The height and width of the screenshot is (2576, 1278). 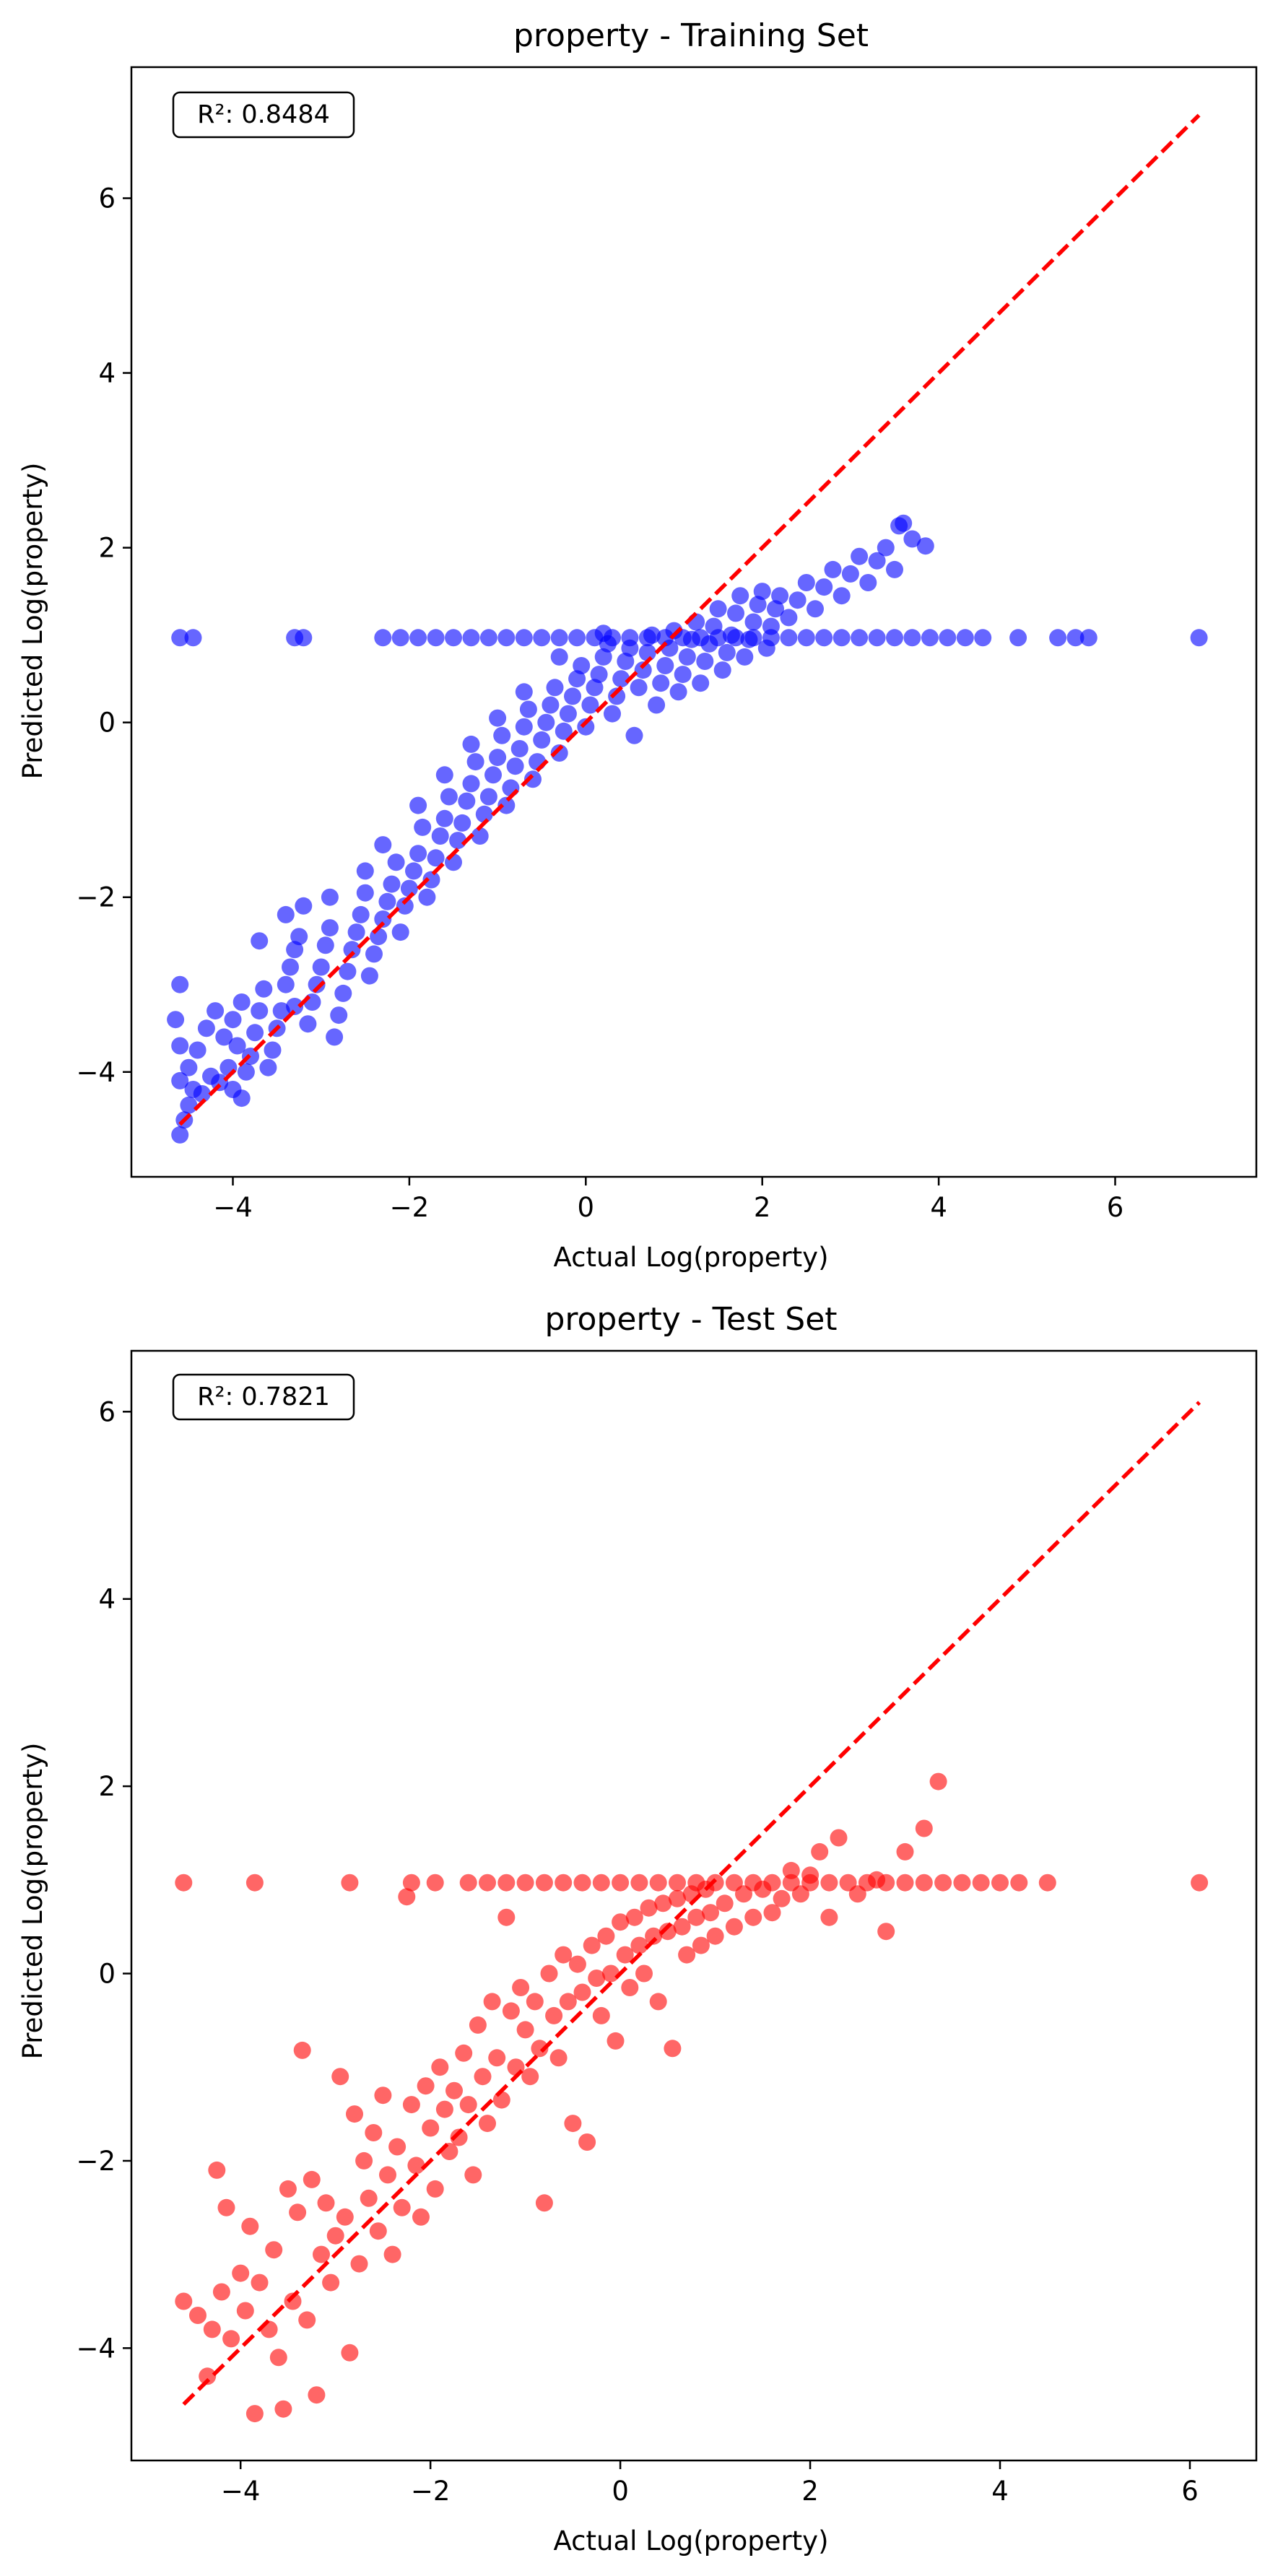 What do you see at coordinates (1190, 2491) in the screenshot?
I see `x-tick-label: 6` at bounding box center [1190, 2491].